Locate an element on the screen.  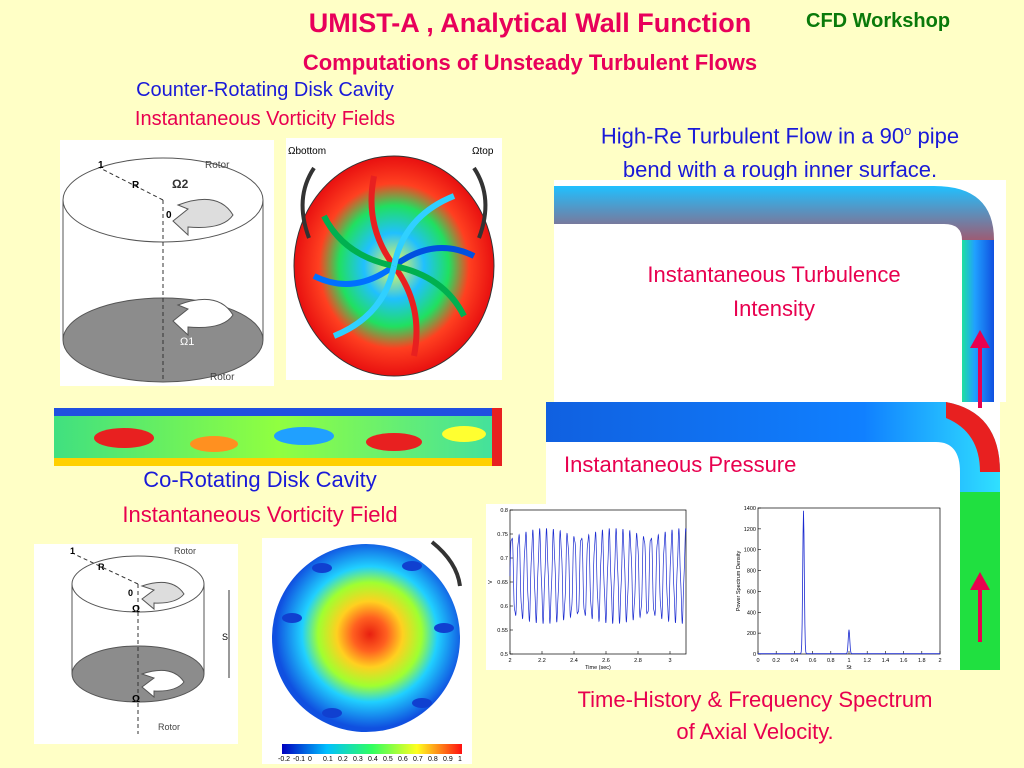
omega-bottom-label: Ωbottom is located at coordinates (307, 151).